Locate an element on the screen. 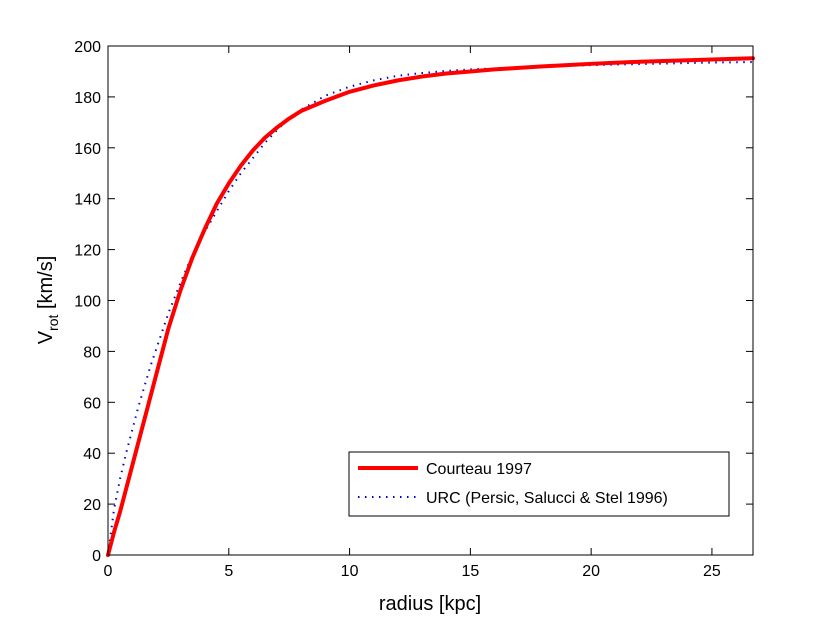 The image size is (830, 624). x-tick-label: 0 is located at coordinates (108, 571).